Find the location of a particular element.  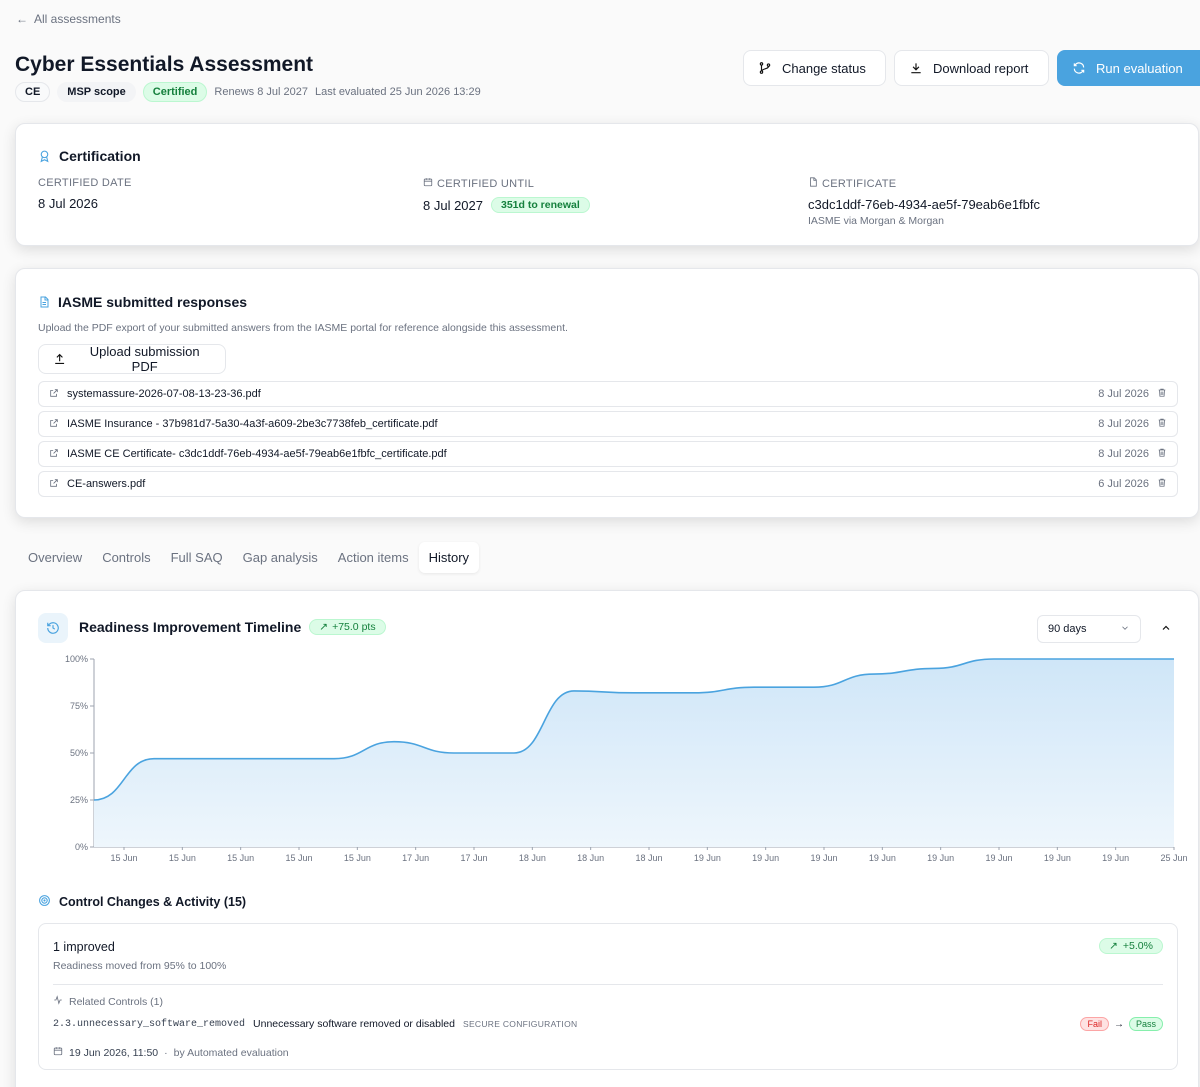

status-to-badge: Pass is located at coordinates (1145, 1024).